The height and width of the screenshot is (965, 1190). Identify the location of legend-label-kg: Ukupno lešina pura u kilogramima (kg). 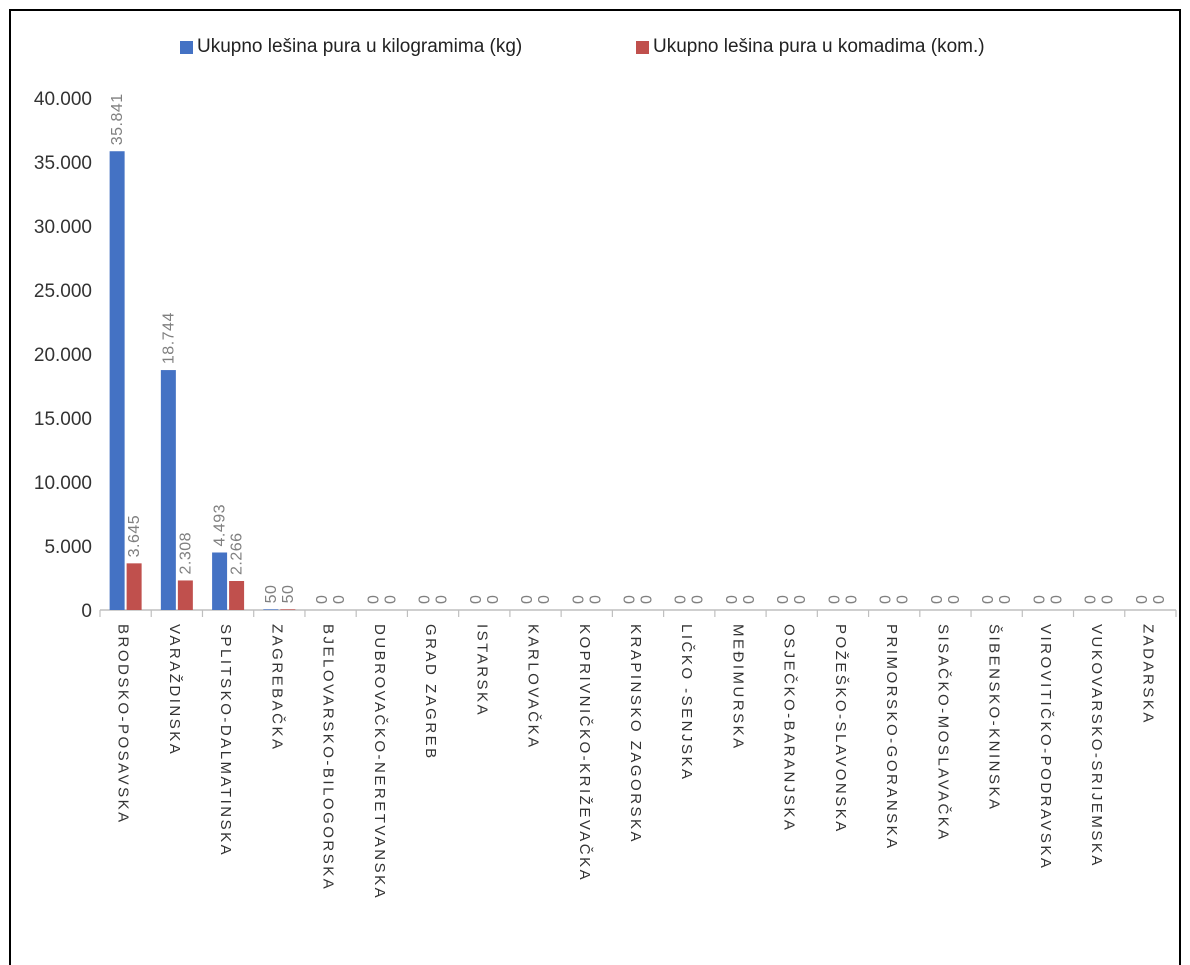
(360, 46).